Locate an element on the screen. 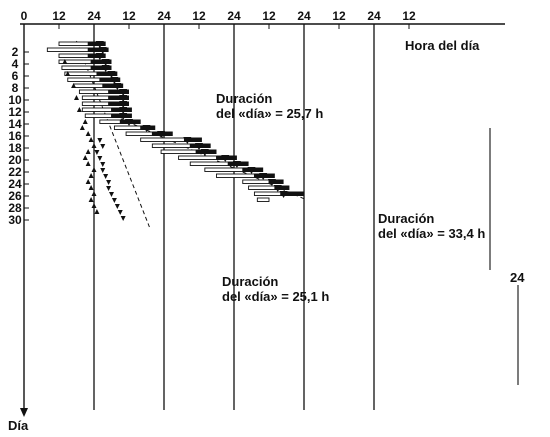  y-tick-label: 4 is located at coordinates (15, 64).